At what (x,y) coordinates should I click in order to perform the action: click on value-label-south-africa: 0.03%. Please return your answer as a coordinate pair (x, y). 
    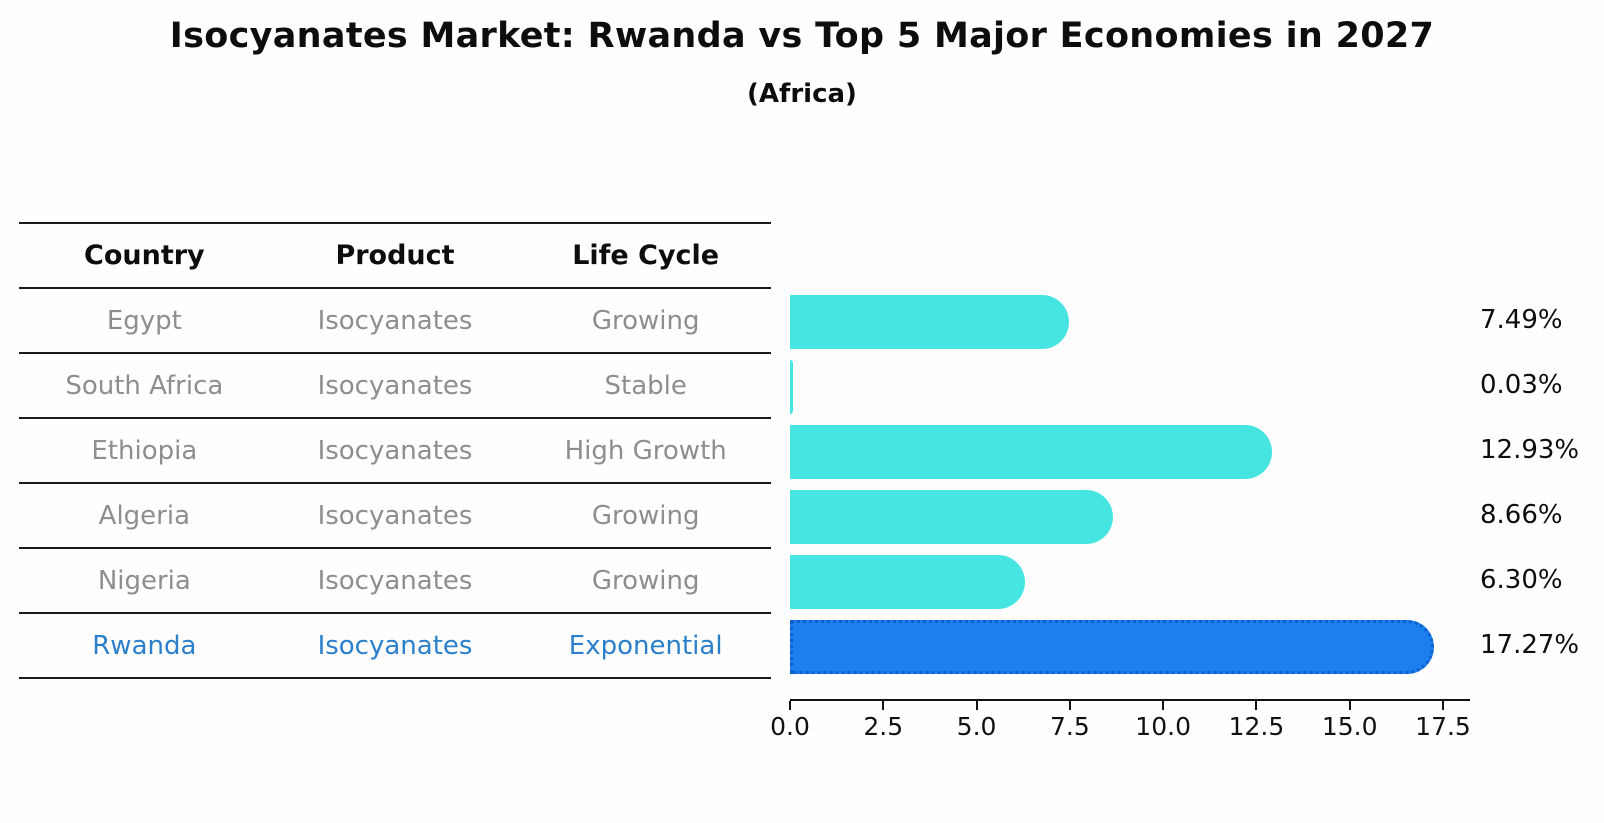
    Looking at the image, I should click on (1521, 385).